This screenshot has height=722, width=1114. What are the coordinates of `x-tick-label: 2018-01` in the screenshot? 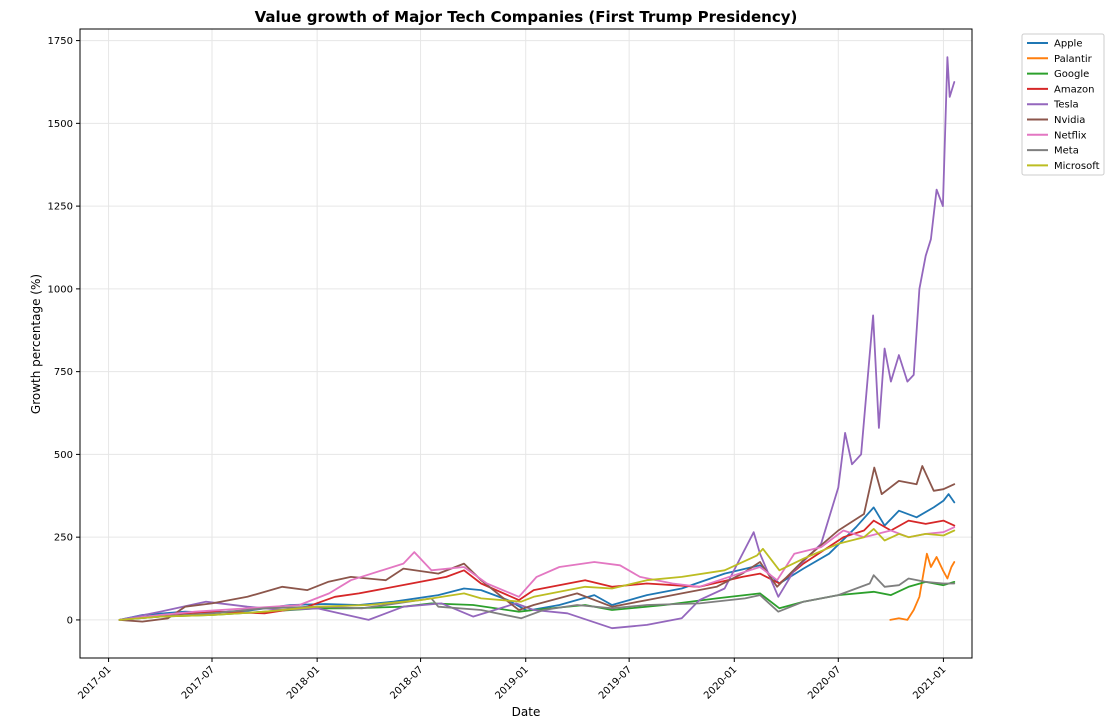 It's located at (303, 682).